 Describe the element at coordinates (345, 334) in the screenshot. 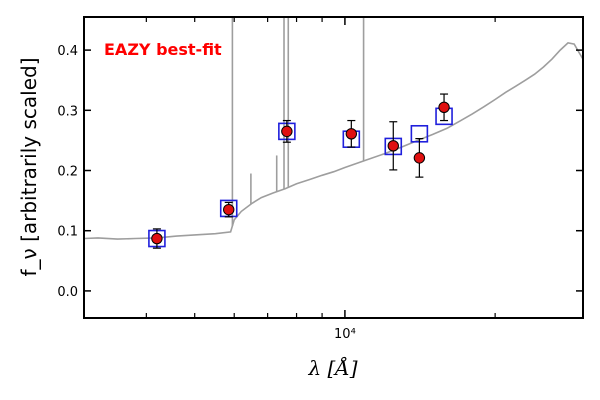

I see `x-tick-label-0: 10⁴` at that location.